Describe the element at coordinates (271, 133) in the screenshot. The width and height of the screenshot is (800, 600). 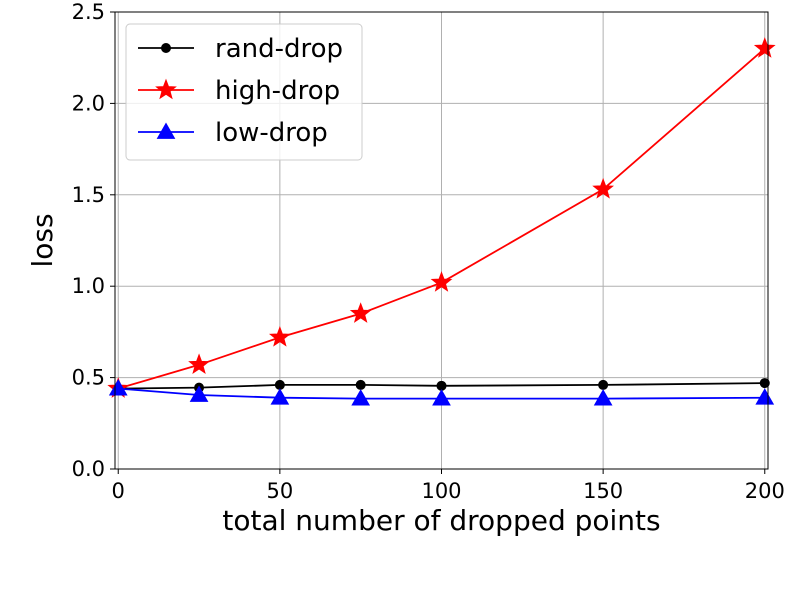
I see `legend-label: low-drop` at that location.